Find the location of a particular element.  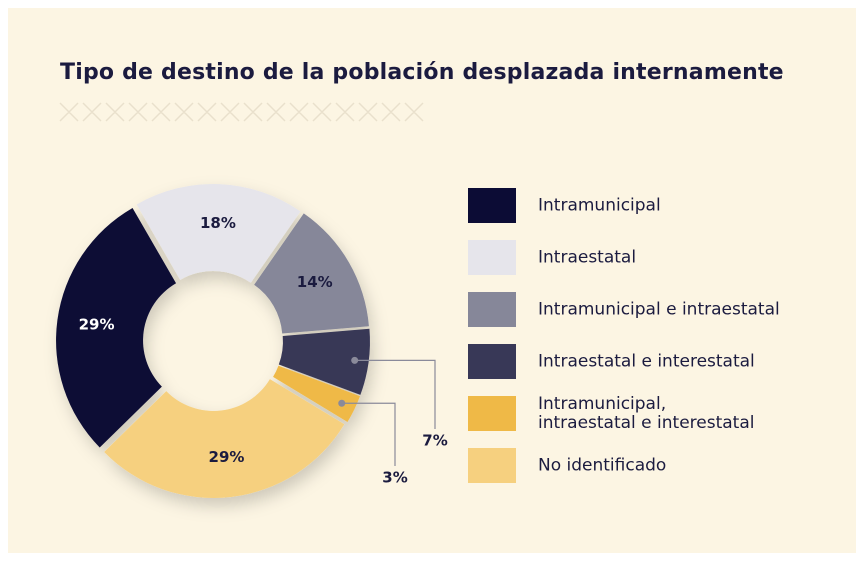

legend-item: Intraestatal is located at coordinates (648, 258).